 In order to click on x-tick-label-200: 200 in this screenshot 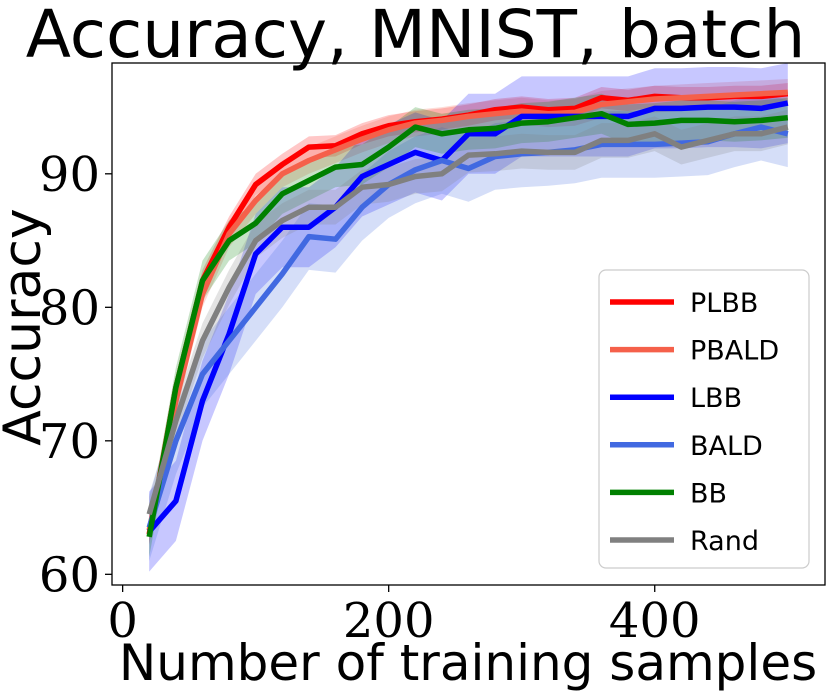, I will do `click(389, 621)`.